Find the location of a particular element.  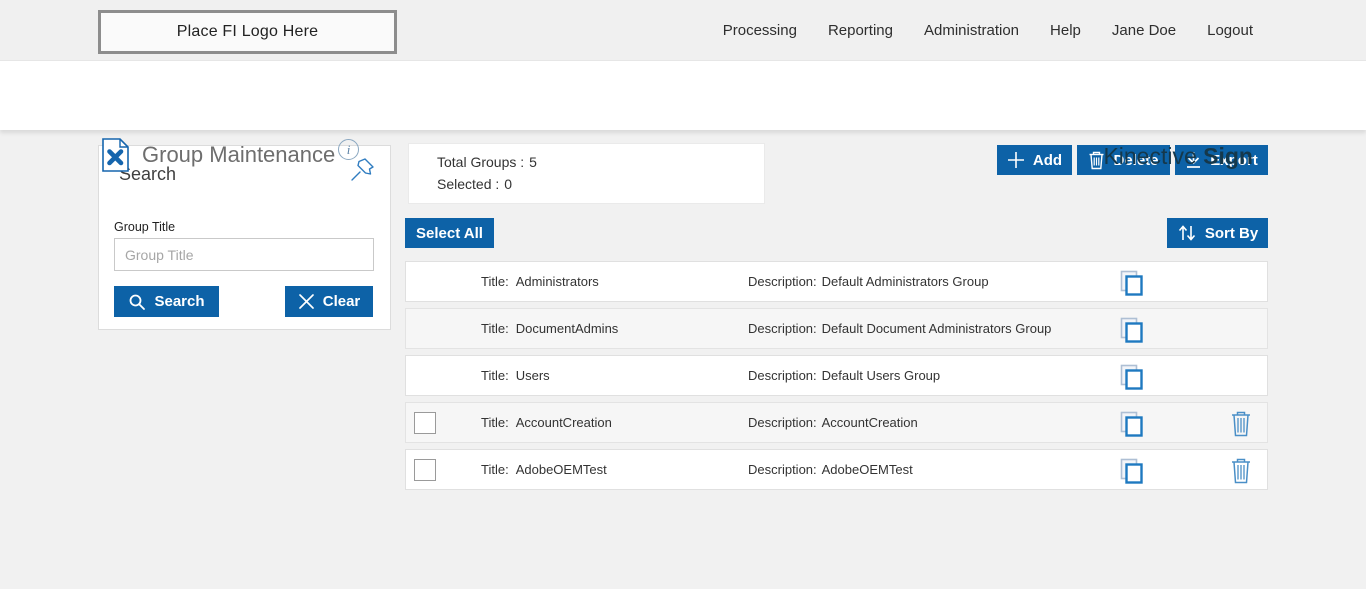

export-button-label: Export is located at coordinates (1234, 160).